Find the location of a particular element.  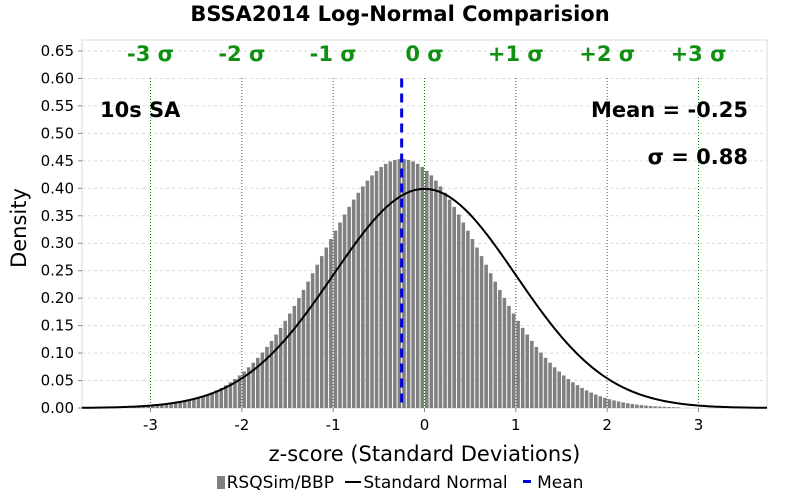

legend-swatch-normal is located at coordinates (353, 482).